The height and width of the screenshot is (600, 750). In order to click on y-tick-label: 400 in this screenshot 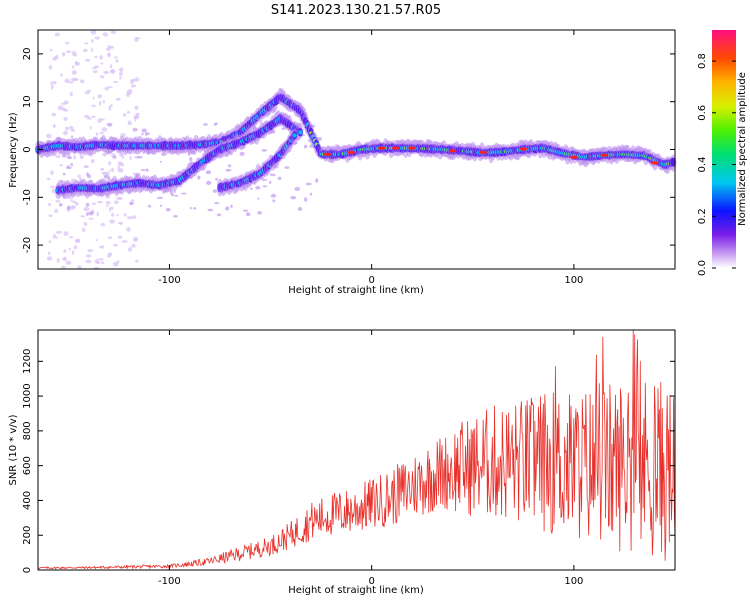, I will do `click(27, 500)`.